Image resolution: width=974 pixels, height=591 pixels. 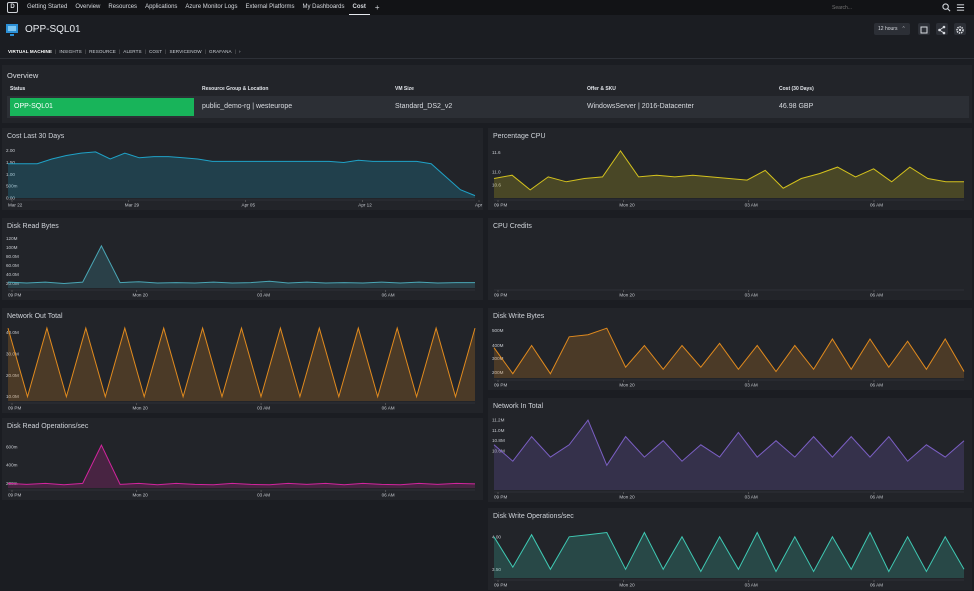 I want to click on chart-cpu: 11.6 11.0 10.6 09 PM Mon 20 03 AM 06 AM, so click(x=728, y=179).